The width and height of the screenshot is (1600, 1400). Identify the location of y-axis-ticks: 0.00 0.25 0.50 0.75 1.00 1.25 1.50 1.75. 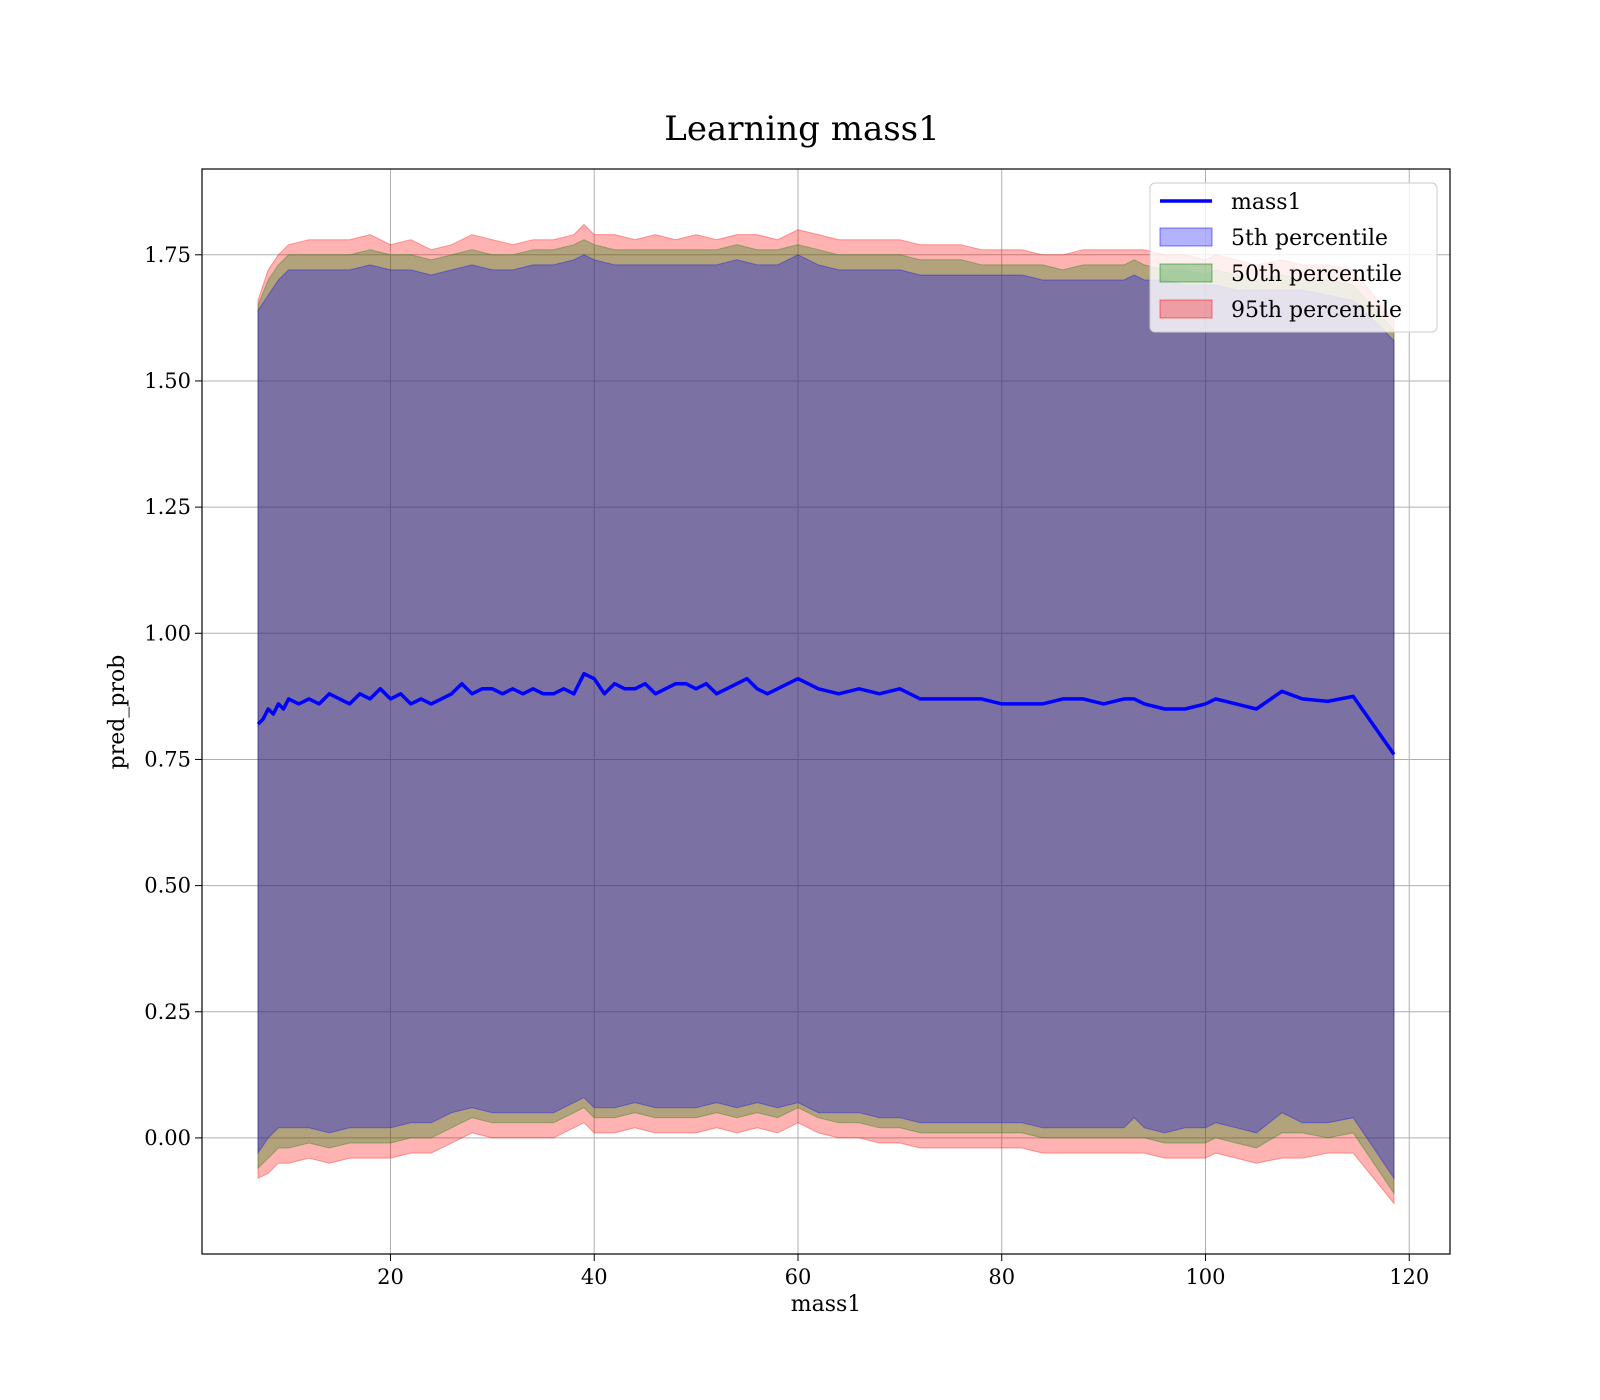
(173, 696).